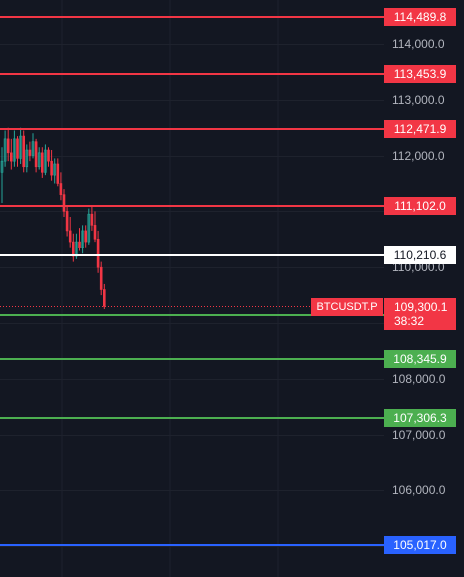 The width and height of the screenshot is (464, 577). I want to click on price-tick-label: 108,000.0, so click(419, 378).